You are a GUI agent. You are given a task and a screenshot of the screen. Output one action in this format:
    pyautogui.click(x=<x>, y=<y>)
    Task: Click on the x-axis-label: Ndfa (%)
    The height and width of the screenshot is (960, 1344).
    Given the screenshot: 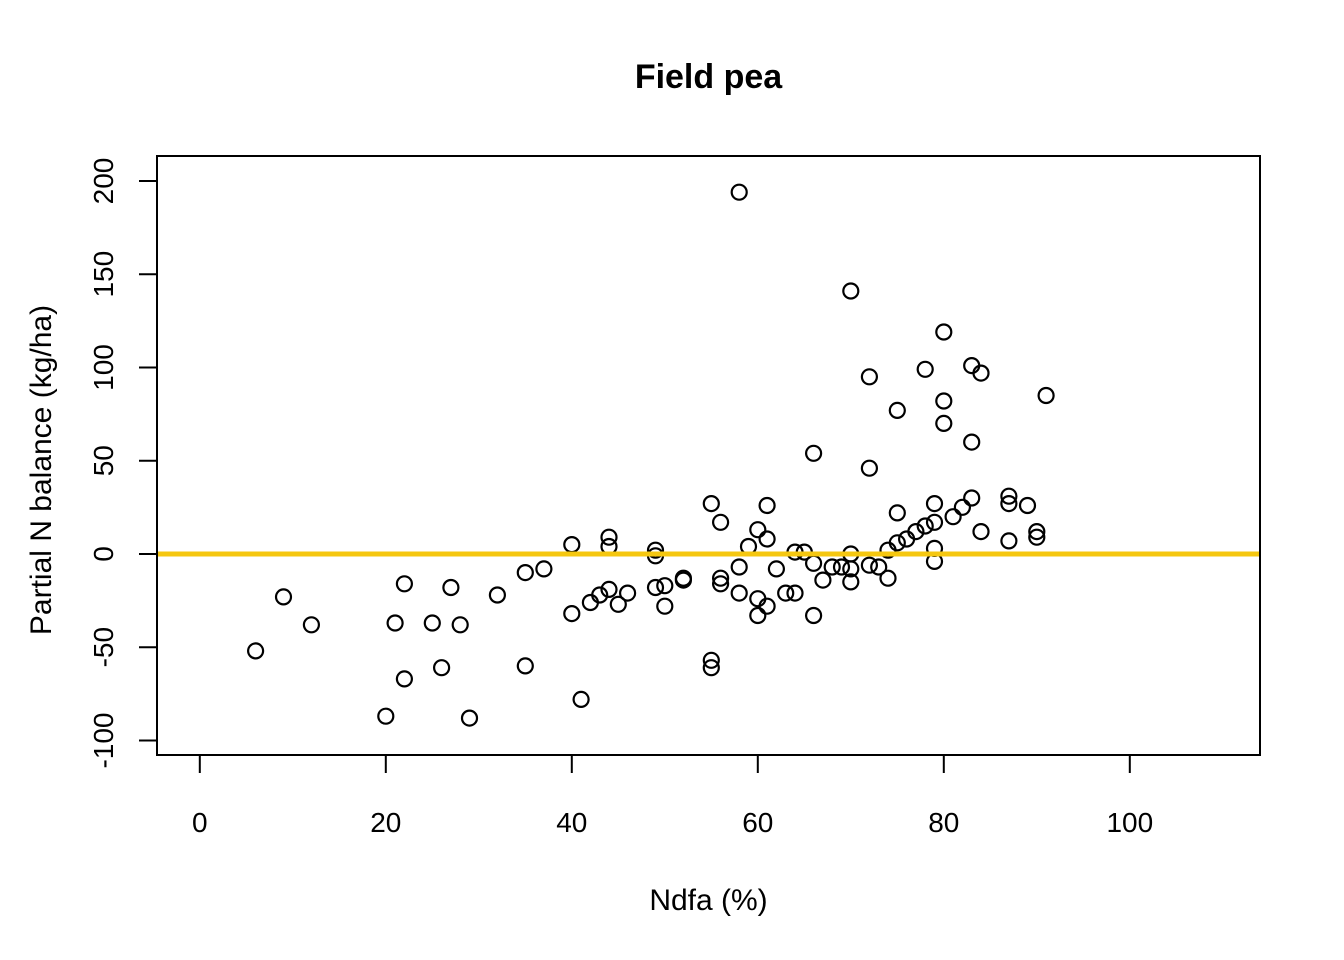 What is the action you would take?
    pyautogui.click(x=708, y=900)
    